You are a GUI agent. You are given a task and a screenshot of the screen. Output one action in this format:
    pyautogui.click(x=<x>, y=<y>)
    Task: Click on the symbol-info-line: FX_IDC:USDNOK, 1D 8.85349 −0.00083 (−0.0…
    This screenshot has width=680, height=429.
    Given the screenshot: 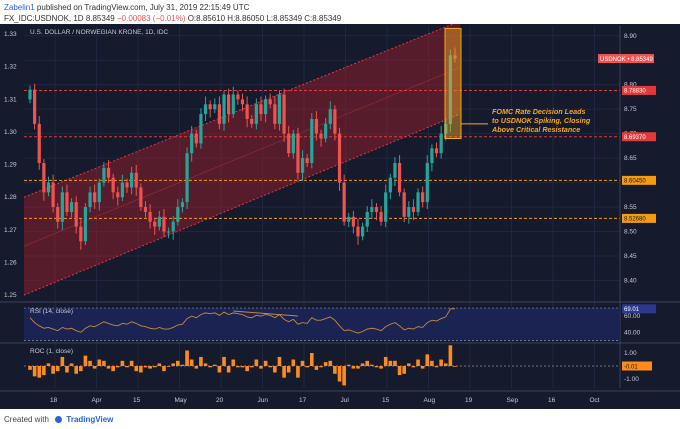 What is the action you would take?
    pyautogui.click(x=172, y=18)
    